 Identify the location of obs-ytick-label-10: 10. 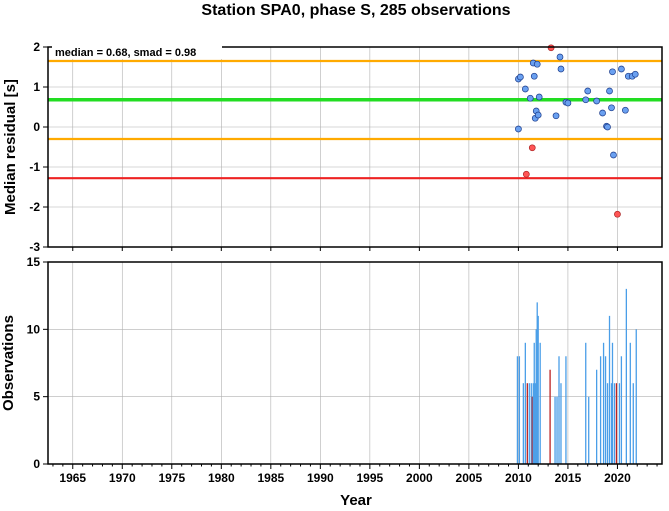
(34, 329).